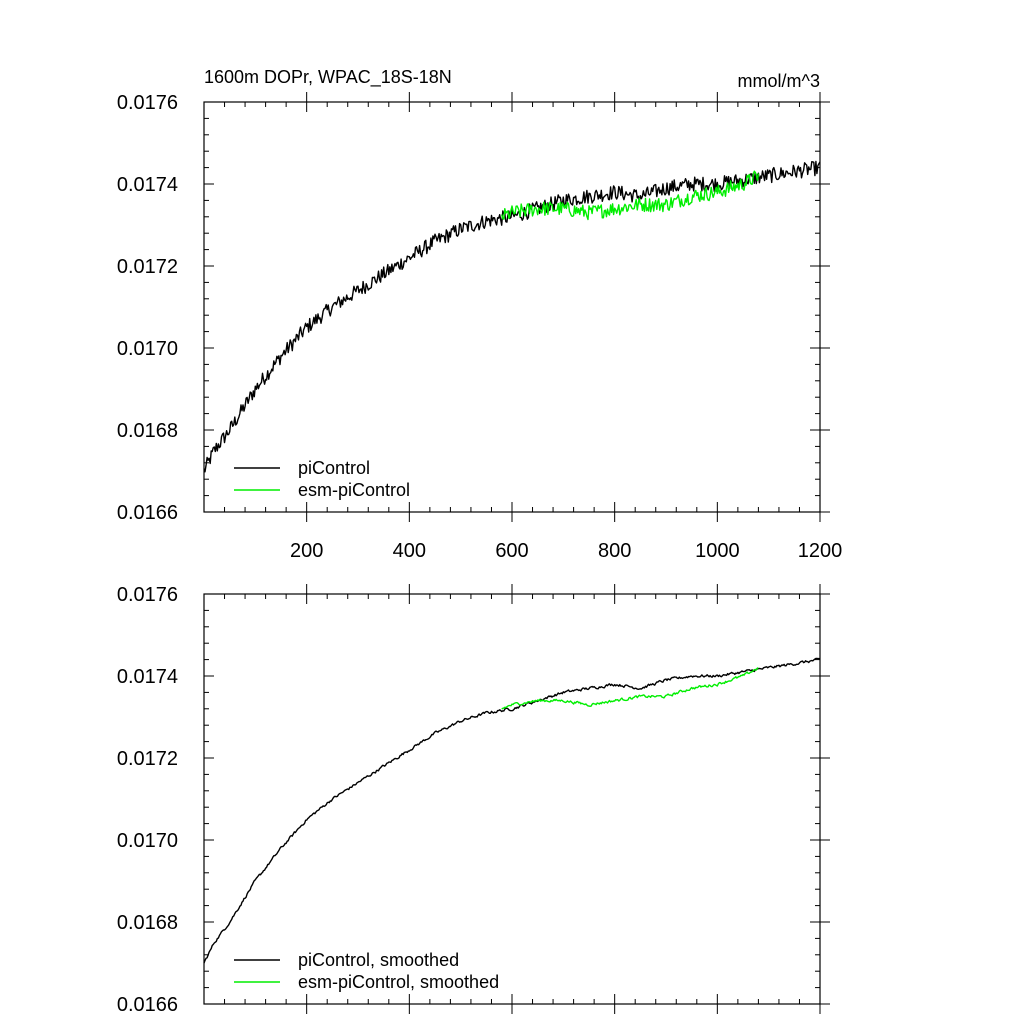 Image resolution: width=1024 pixels, height=1029 pixels. I want to click on x-tick-label: 1200, so click(820, 551).